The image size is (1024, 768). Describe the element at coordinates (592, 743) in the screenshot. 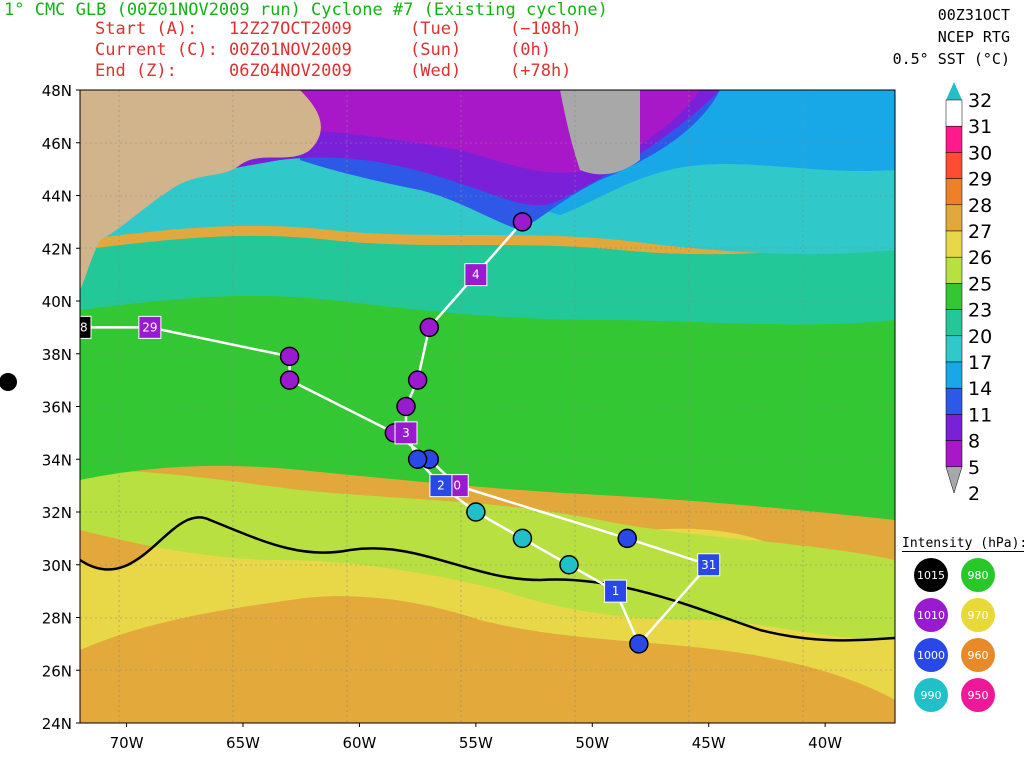

I see `lon-label: 50W` at that location.